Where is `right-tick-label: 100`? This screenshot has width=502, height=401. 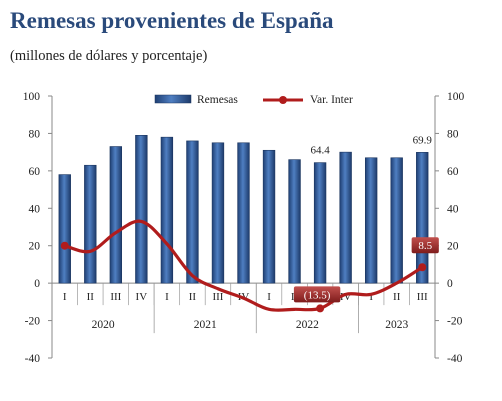 right-tick-label: 100 is located at coordinates (456, 97).